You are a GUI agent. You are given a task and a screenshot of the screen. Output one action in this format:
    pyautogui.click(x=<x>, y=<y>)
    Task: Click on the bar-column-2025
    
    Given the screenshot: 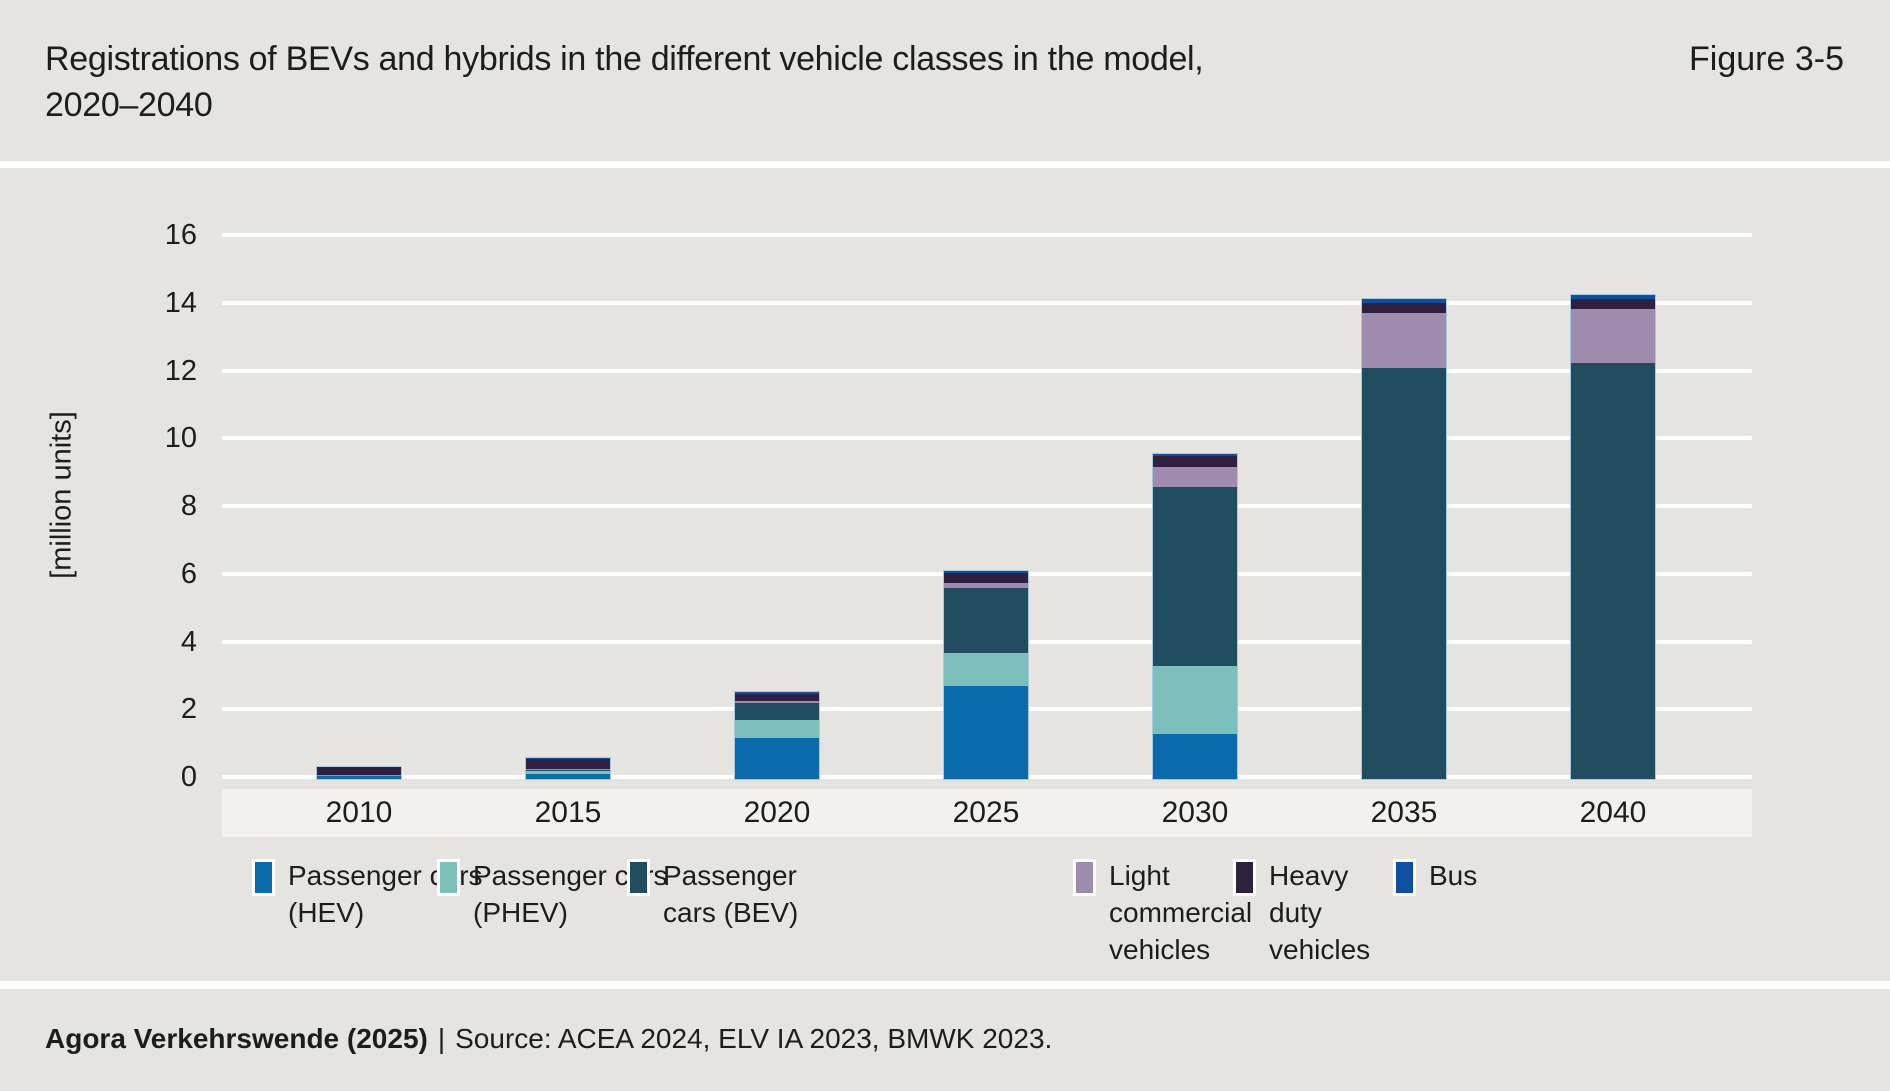 What is the action you would take?
    pyautogui.click(x=986, y=674)
    